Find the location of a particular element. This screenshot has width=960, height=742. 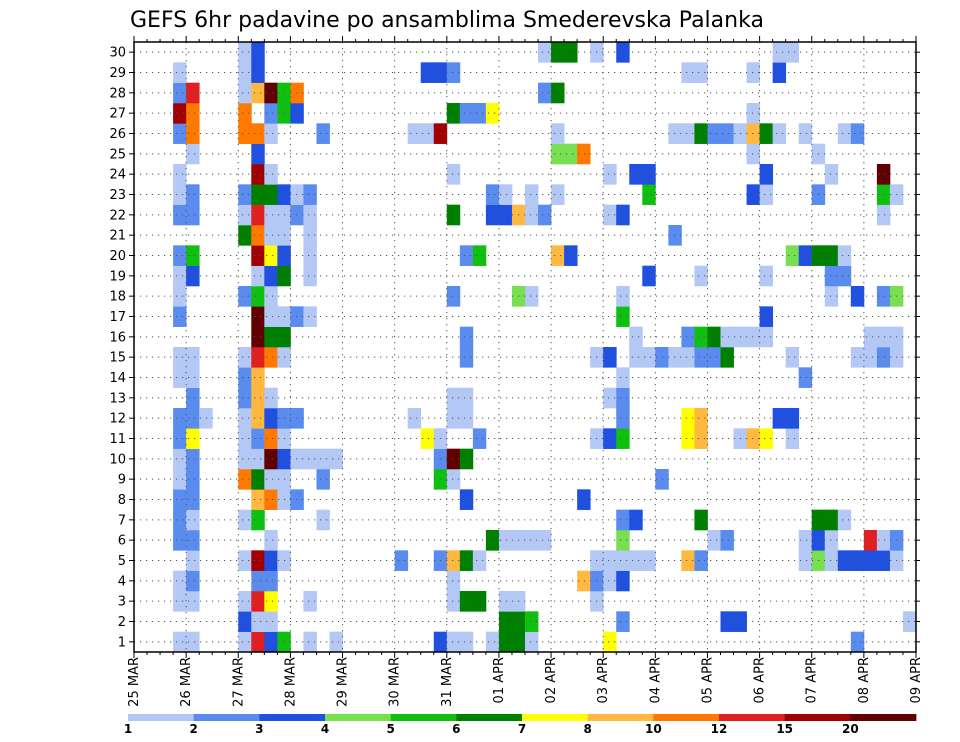

x-tick-label: 09 APR is located at coordinates (916, 680).